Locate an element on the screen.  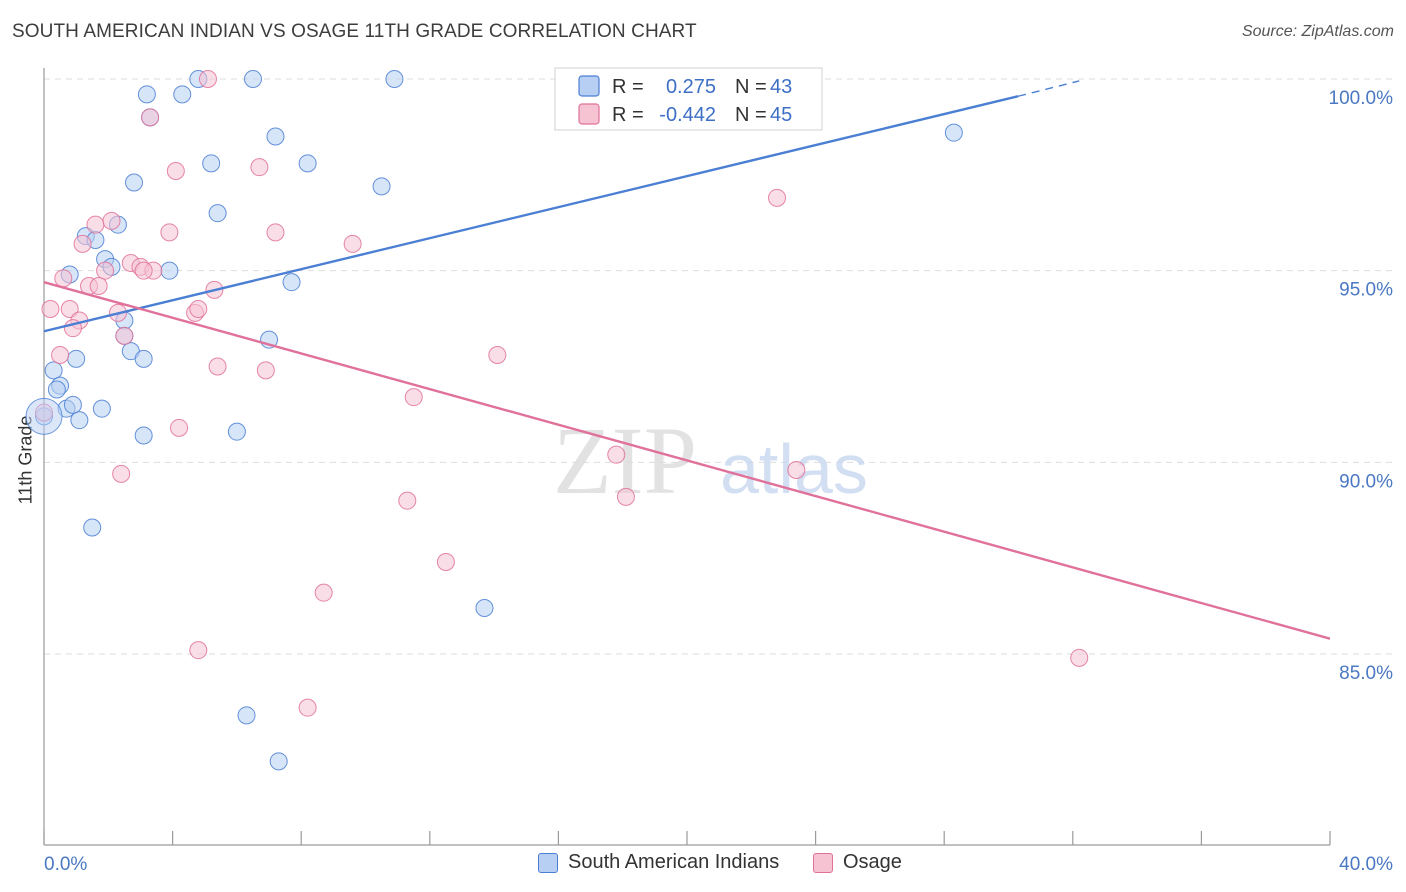
data-point-cluster-blue is located at coordinates (44, 416).